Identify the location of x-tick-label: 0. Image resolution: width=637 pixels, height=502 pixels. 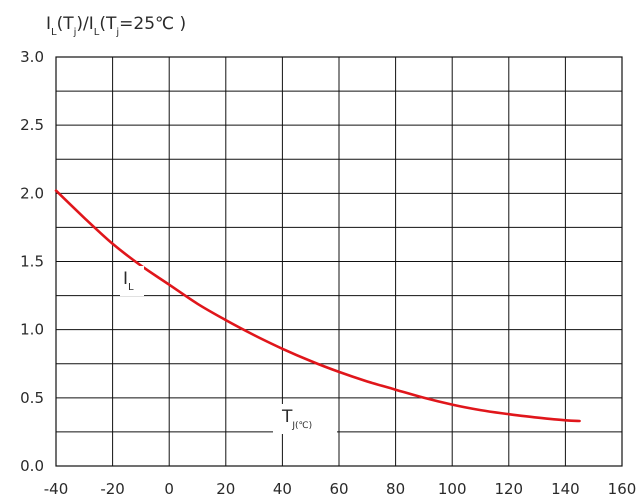
(169, 489).